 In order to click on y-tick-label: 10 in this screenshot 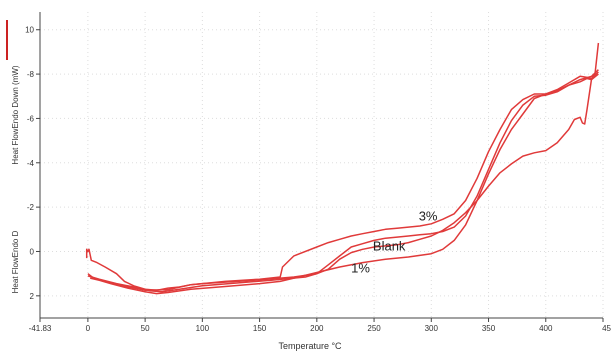, I will do `click(29, 30)`.